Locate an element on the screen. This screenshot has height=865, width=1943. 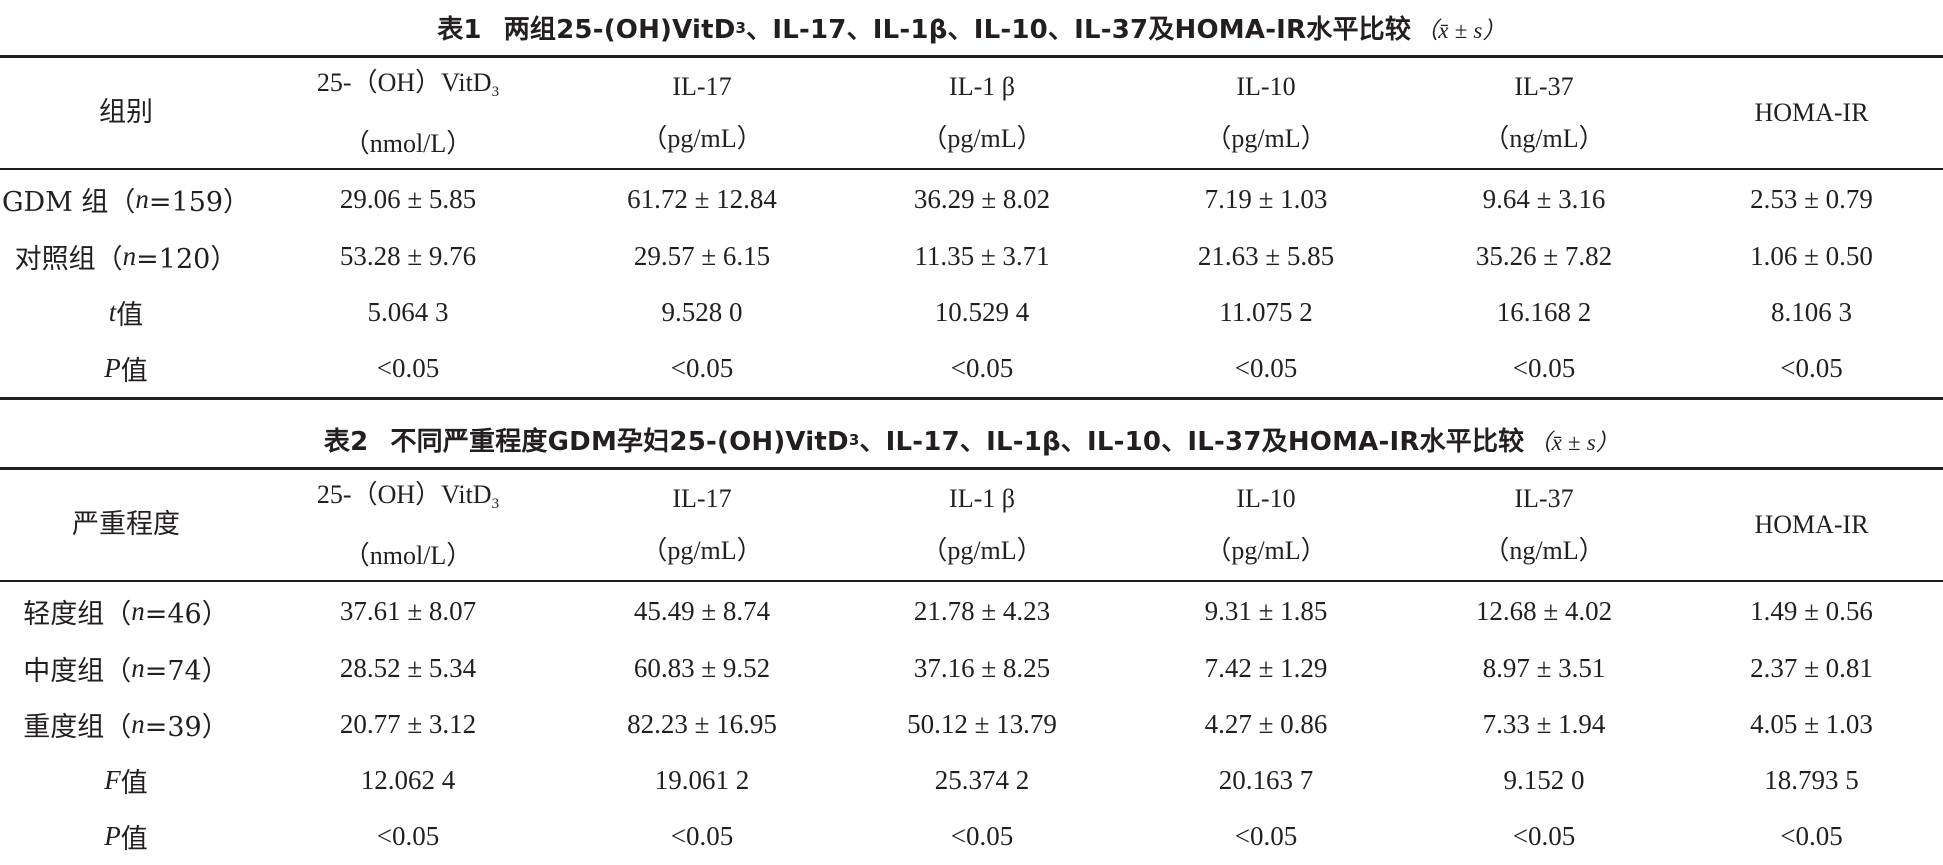
table-cell: 9.31 ± 1.85 is located at coordinates (1266, 611).